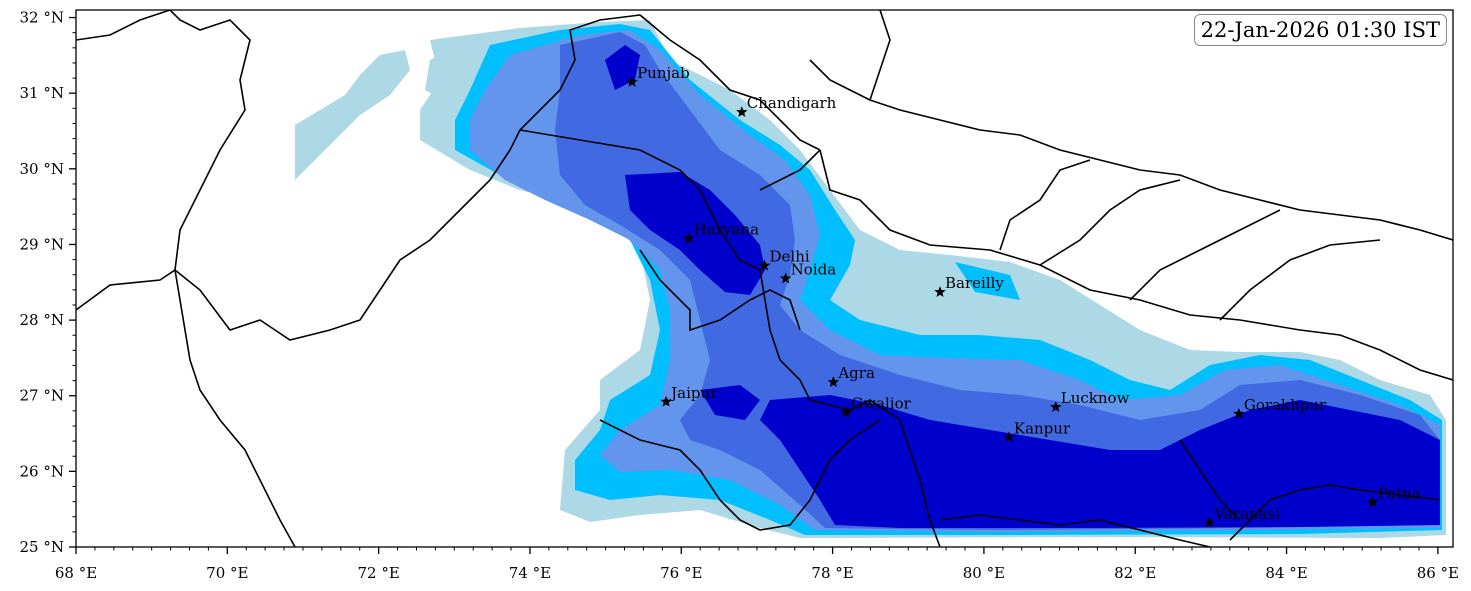 This screenshot has height=591, width=1471. What do you see at coordinates (42, 93) in the screenshot?
I see `y-tick-label: 31 °N` at bounding box center [42, 93].